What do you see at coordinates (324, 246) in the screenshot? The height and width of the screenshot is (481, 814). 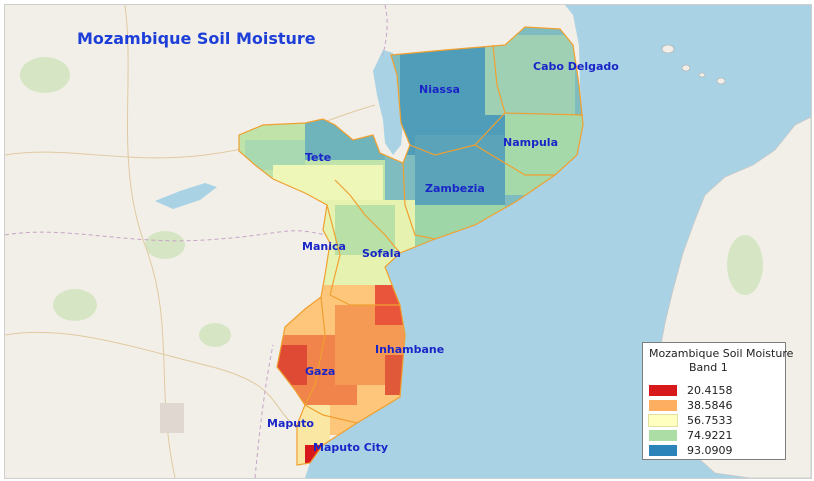 I see `province-label-manica: Manica` at bounding box center [324, 246].